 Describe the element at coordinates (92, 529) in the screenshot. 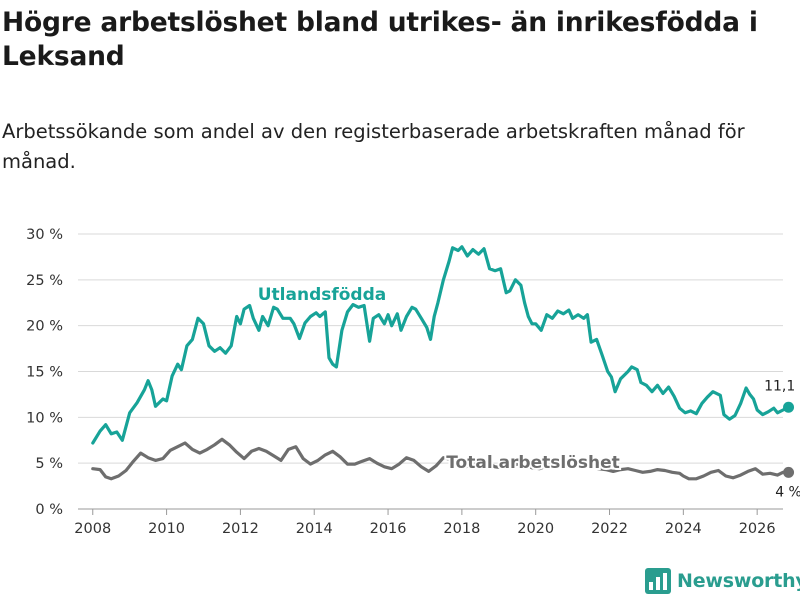

I see `x-tick-label: 2008` at that location.